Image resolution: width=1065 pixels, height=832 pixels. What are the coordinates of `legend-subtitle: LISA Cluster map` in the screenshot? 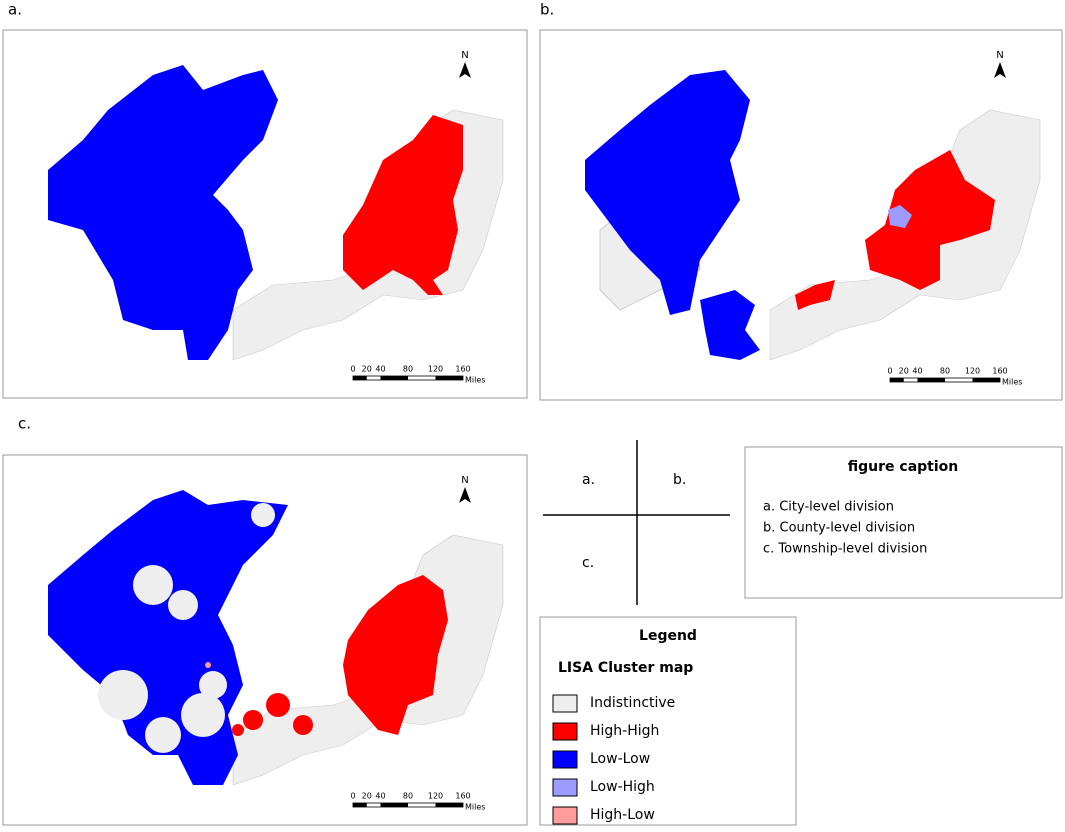 It's located at (625, 668).